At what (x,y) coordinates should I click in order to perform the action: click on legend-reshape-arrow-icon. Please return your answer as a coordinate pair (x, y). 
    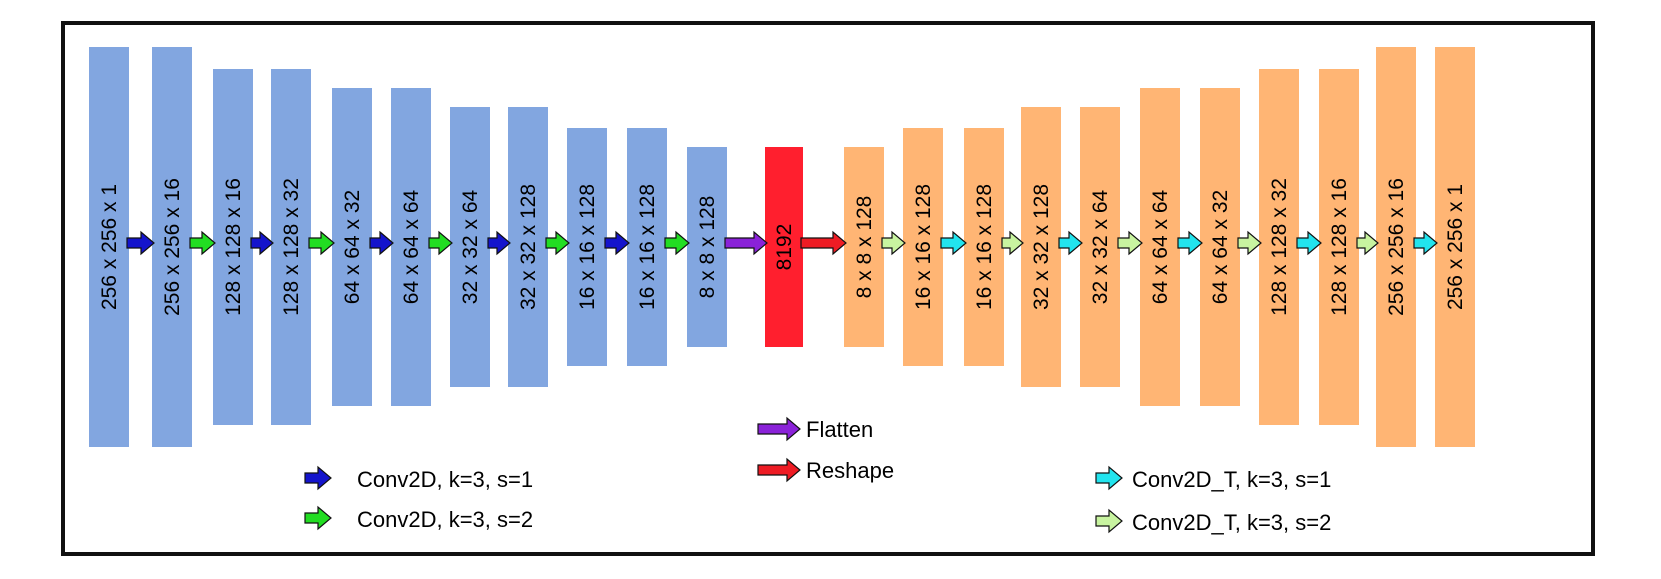
    Looking at the image, I should click on (779, 470).